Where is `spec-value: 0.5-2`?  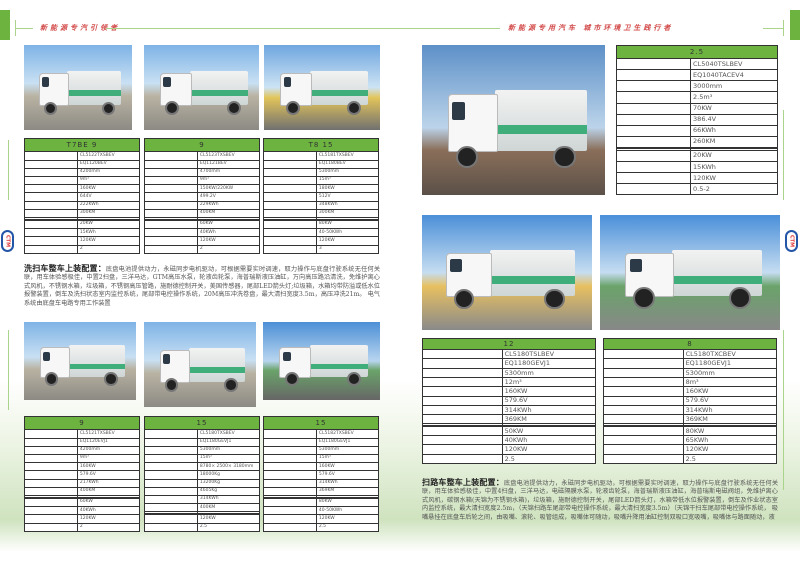 spec-value: 0.5-2 is located at coordinates (734, 189).